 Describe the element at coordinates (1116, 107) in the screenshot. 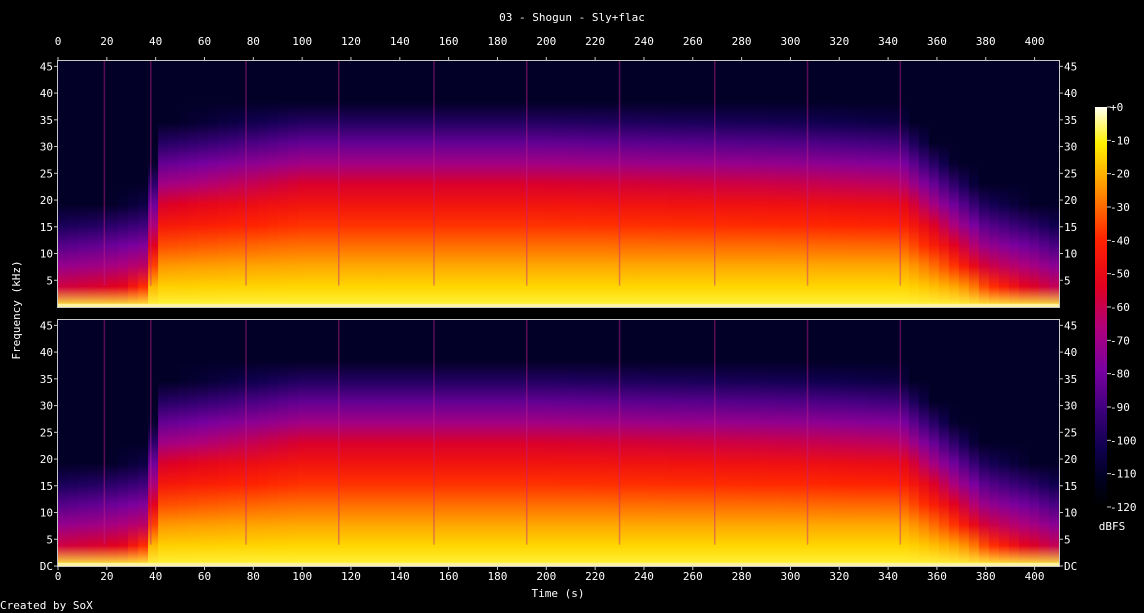

I see `colorbar-tick-label: +0` at that location.